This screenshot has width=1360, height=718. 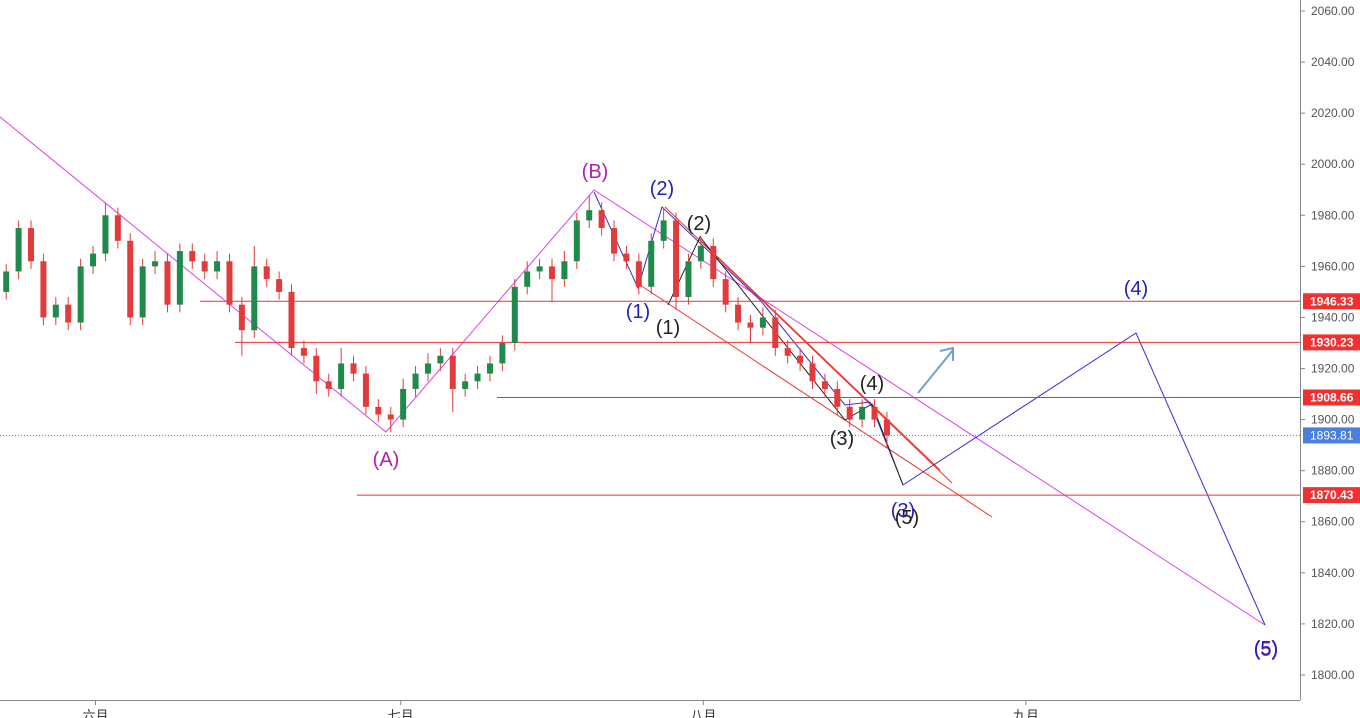 I want to click on y-tick-label: 2060.00, so click(x=1333, y=11).